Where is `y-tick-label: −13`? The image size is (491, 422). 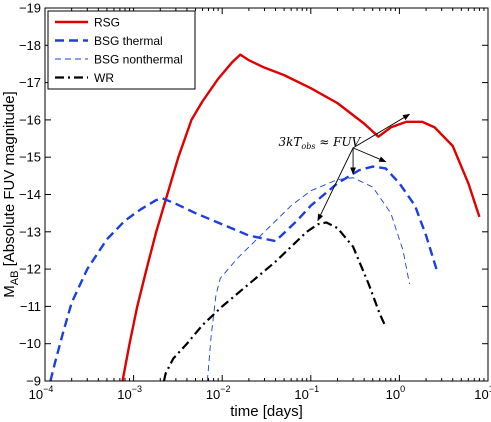
y-tick-label: −13 is located at coordinates (30, 231).